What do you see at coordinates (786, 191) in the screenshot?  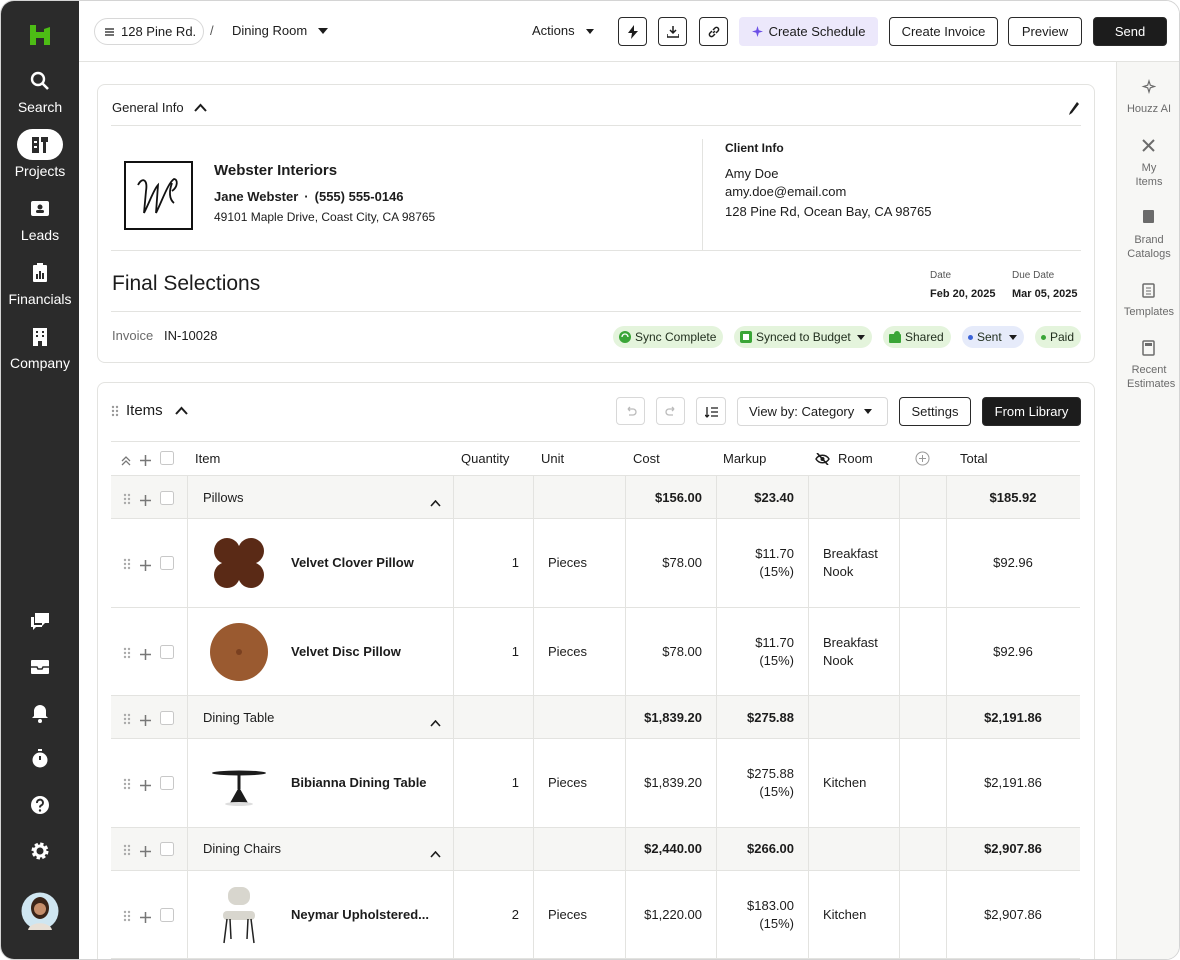 I see `client-email: amy.doe@email.com` at bounding box center [786, 191].